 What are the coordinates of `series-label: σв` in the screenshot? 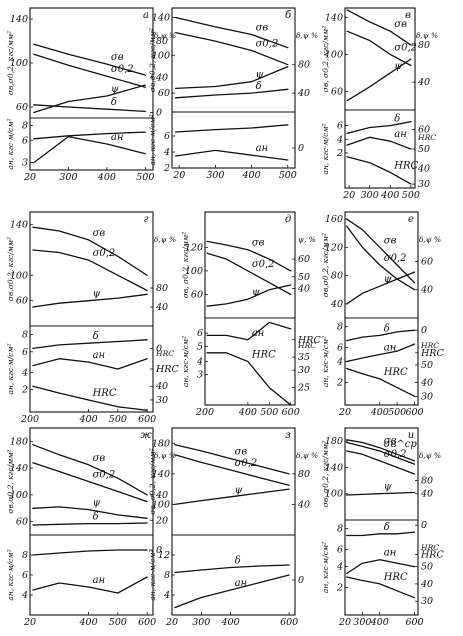 It's located at (390, 240).